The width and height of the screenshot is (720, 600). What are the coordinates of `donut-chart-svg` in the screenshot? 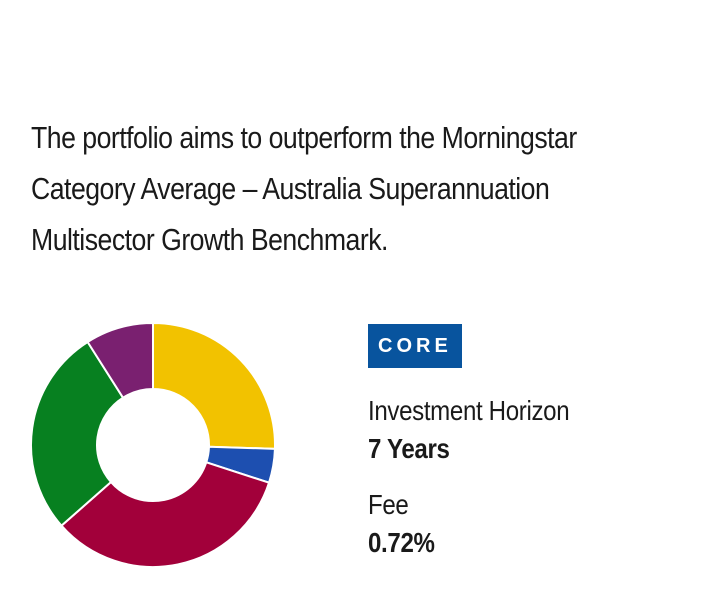 It's located at (153, 444).